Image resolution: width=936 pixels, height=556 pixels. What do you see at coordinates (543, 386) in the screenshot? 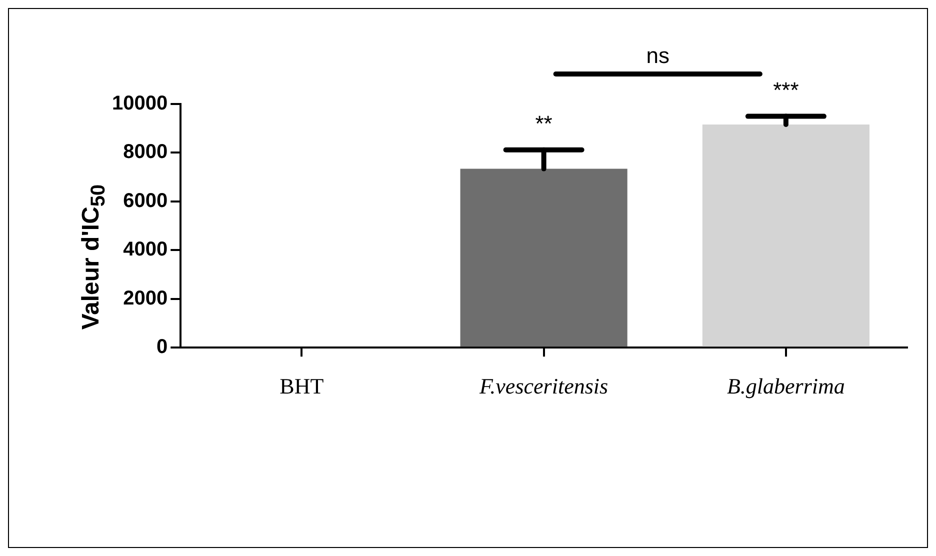
I see `x-tick-label: F.vesceritensis` at bounding box center [543, 386].